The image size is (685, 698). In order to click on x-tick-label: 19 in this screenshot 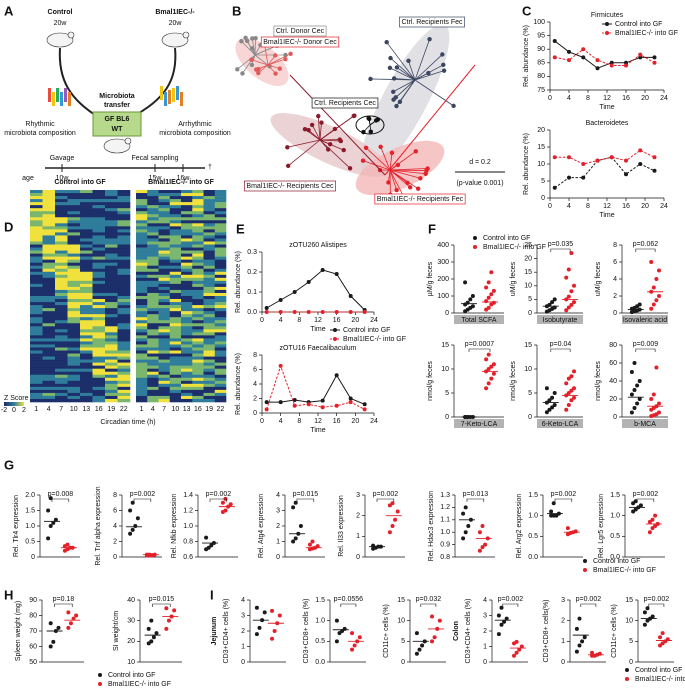, I will do `click(111, 409)`.